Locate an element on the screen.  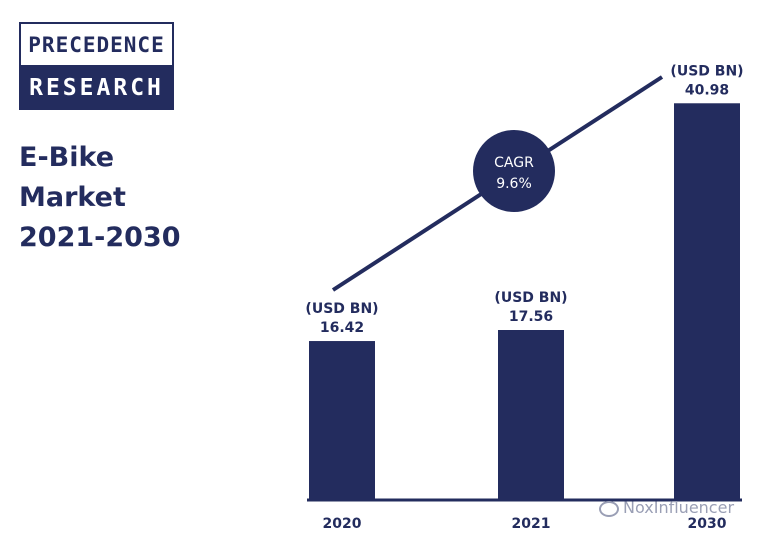
brand-logo-top: PRECEDENCE is located at coordinates (96, 44).